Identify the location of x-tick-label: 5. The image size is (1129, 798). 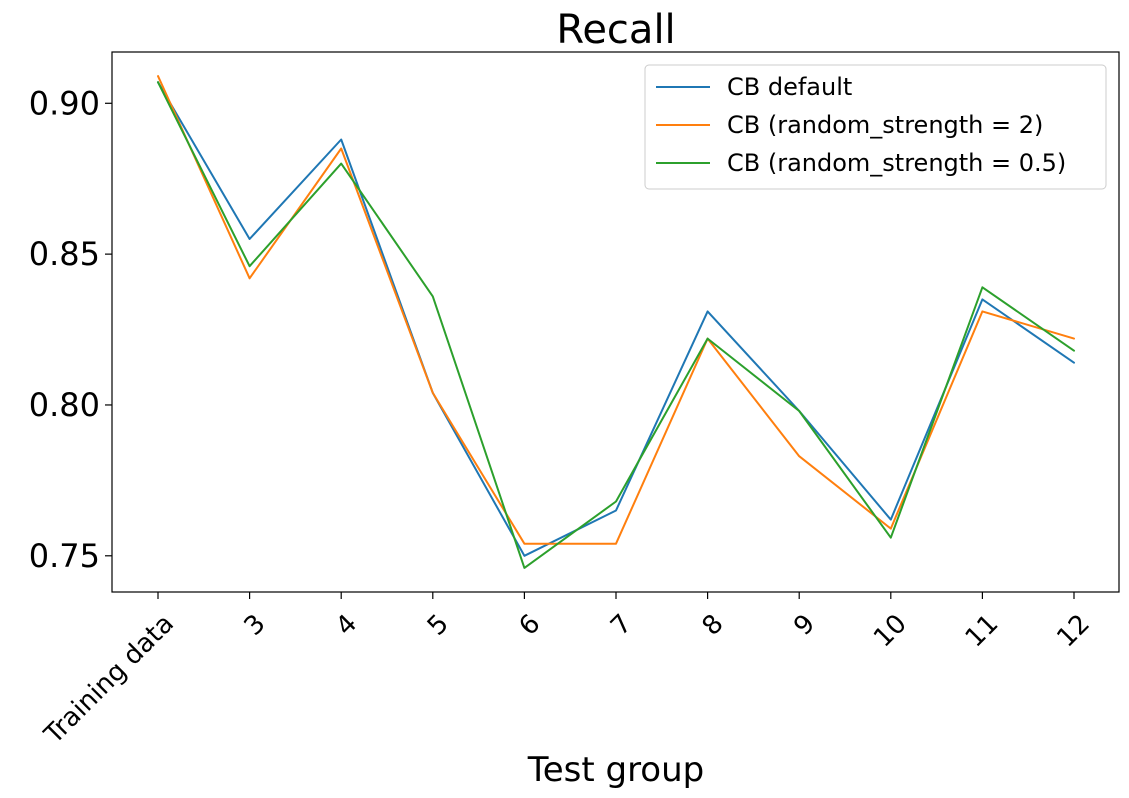
(438, 625).